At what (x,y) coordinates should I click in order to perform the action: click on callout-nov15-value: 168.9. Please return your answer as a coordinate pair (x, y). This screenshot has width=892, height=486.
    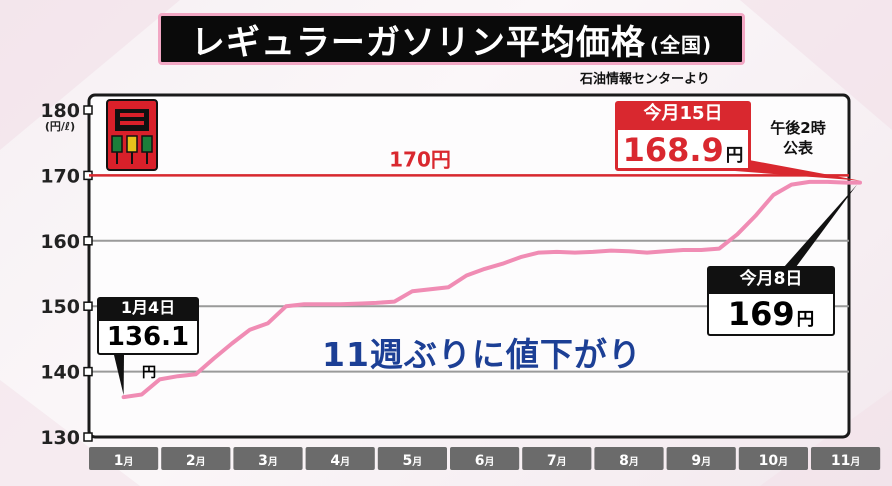
    Looking at the image, I should click on (673, 150).